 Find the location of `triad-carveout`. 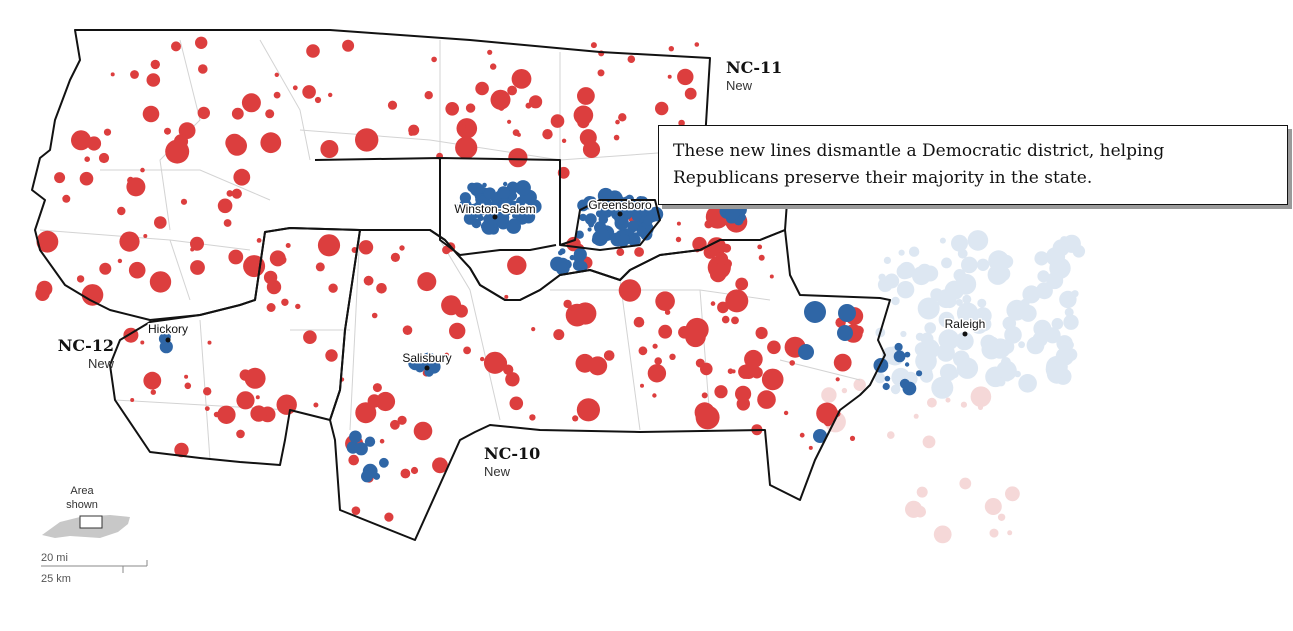

triad-carveout is located at coordinates (487, 204).